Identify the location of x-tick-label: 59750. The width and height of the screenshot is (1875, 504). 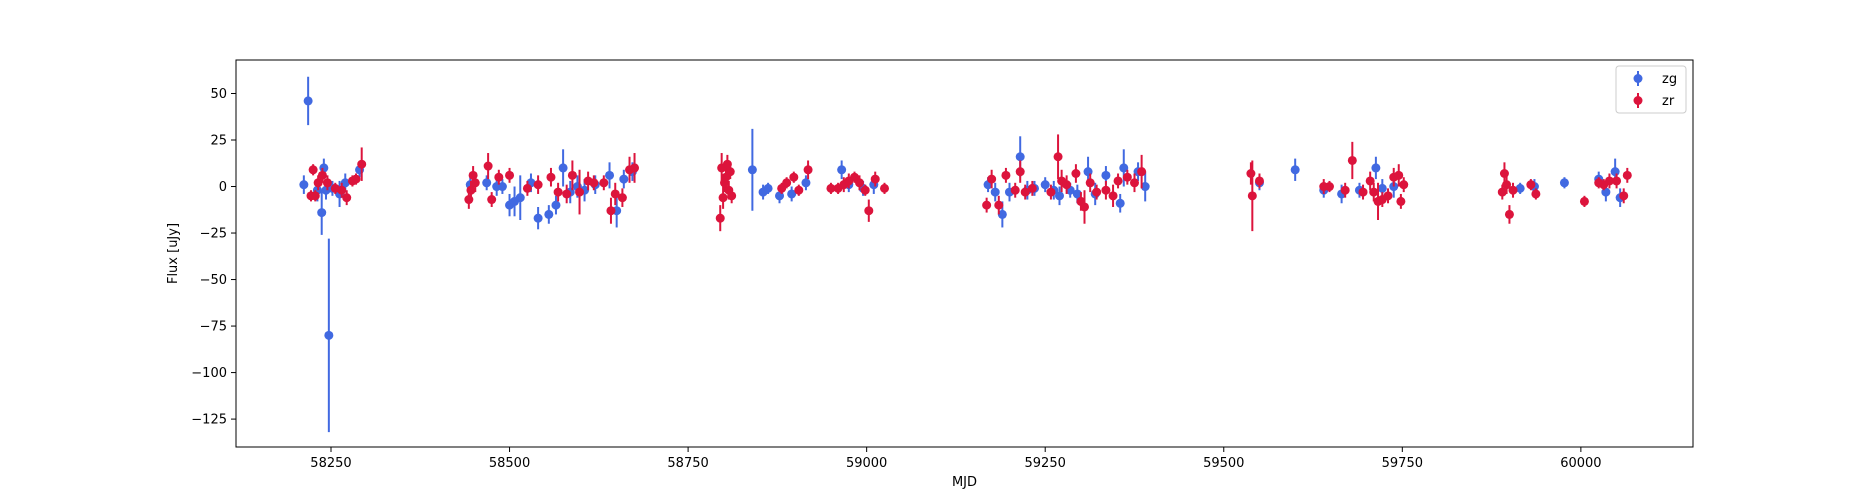
(1402, 463).